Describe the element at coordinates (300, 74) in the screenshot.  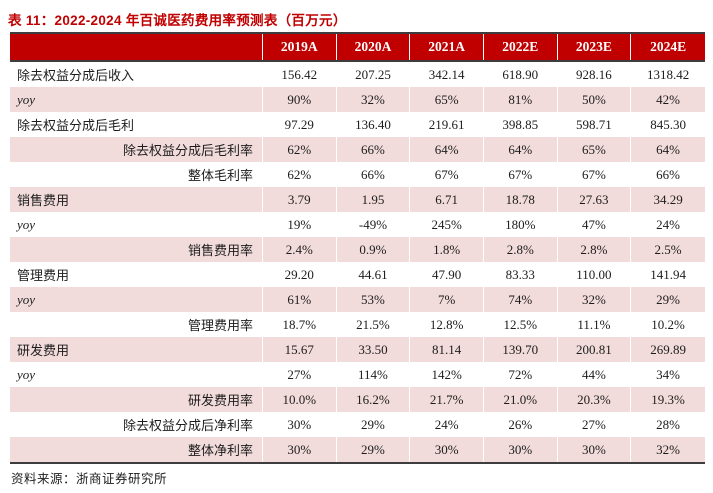
I see `cell-value: 156.42` at that location.